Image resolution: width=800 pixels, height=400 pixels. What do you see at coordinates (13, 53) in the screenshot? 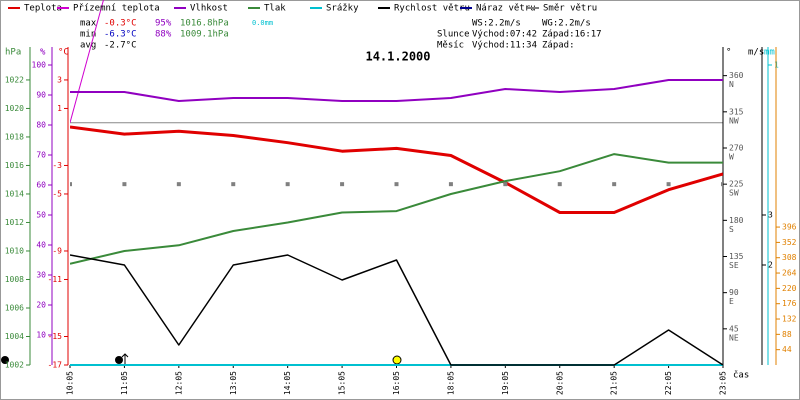
I see `axis-unit: hPa` at bounding box center [13, 53].